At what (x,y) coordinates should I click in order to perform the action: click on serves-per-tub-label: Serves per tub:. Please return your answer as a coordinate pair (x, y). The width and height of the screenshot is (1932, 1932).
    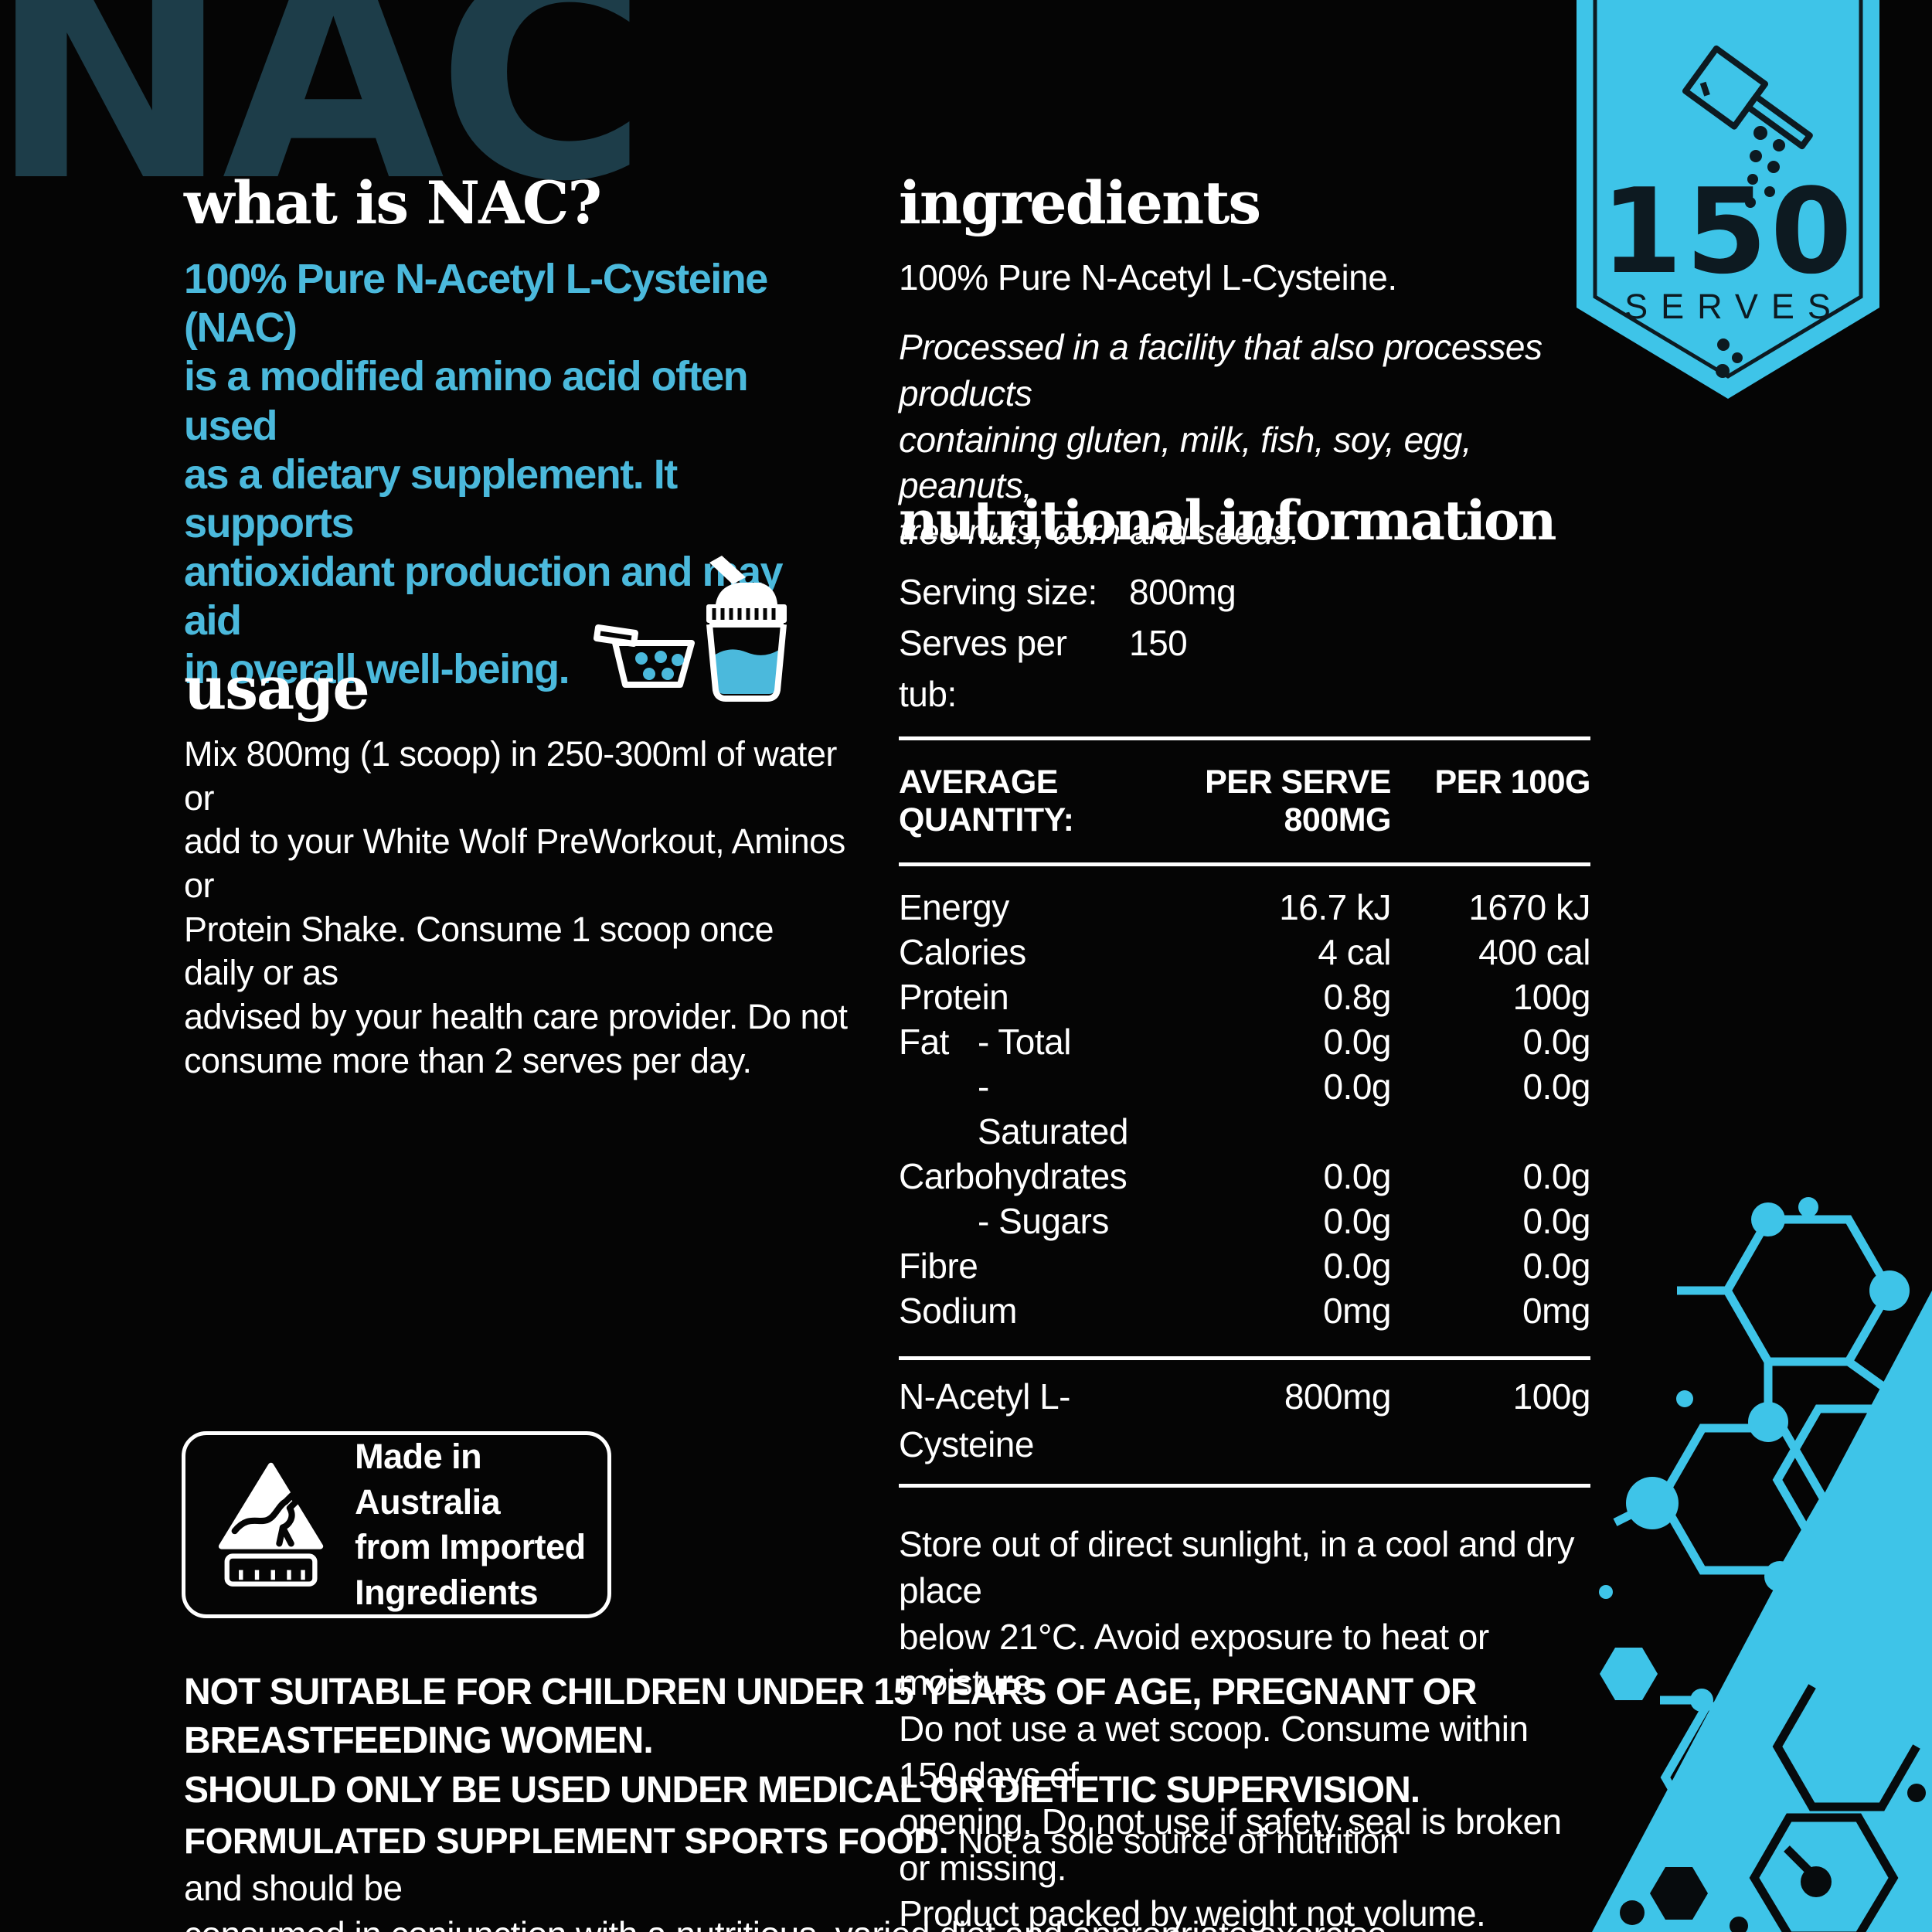
    Looking at the image, I should click on (983, 669).